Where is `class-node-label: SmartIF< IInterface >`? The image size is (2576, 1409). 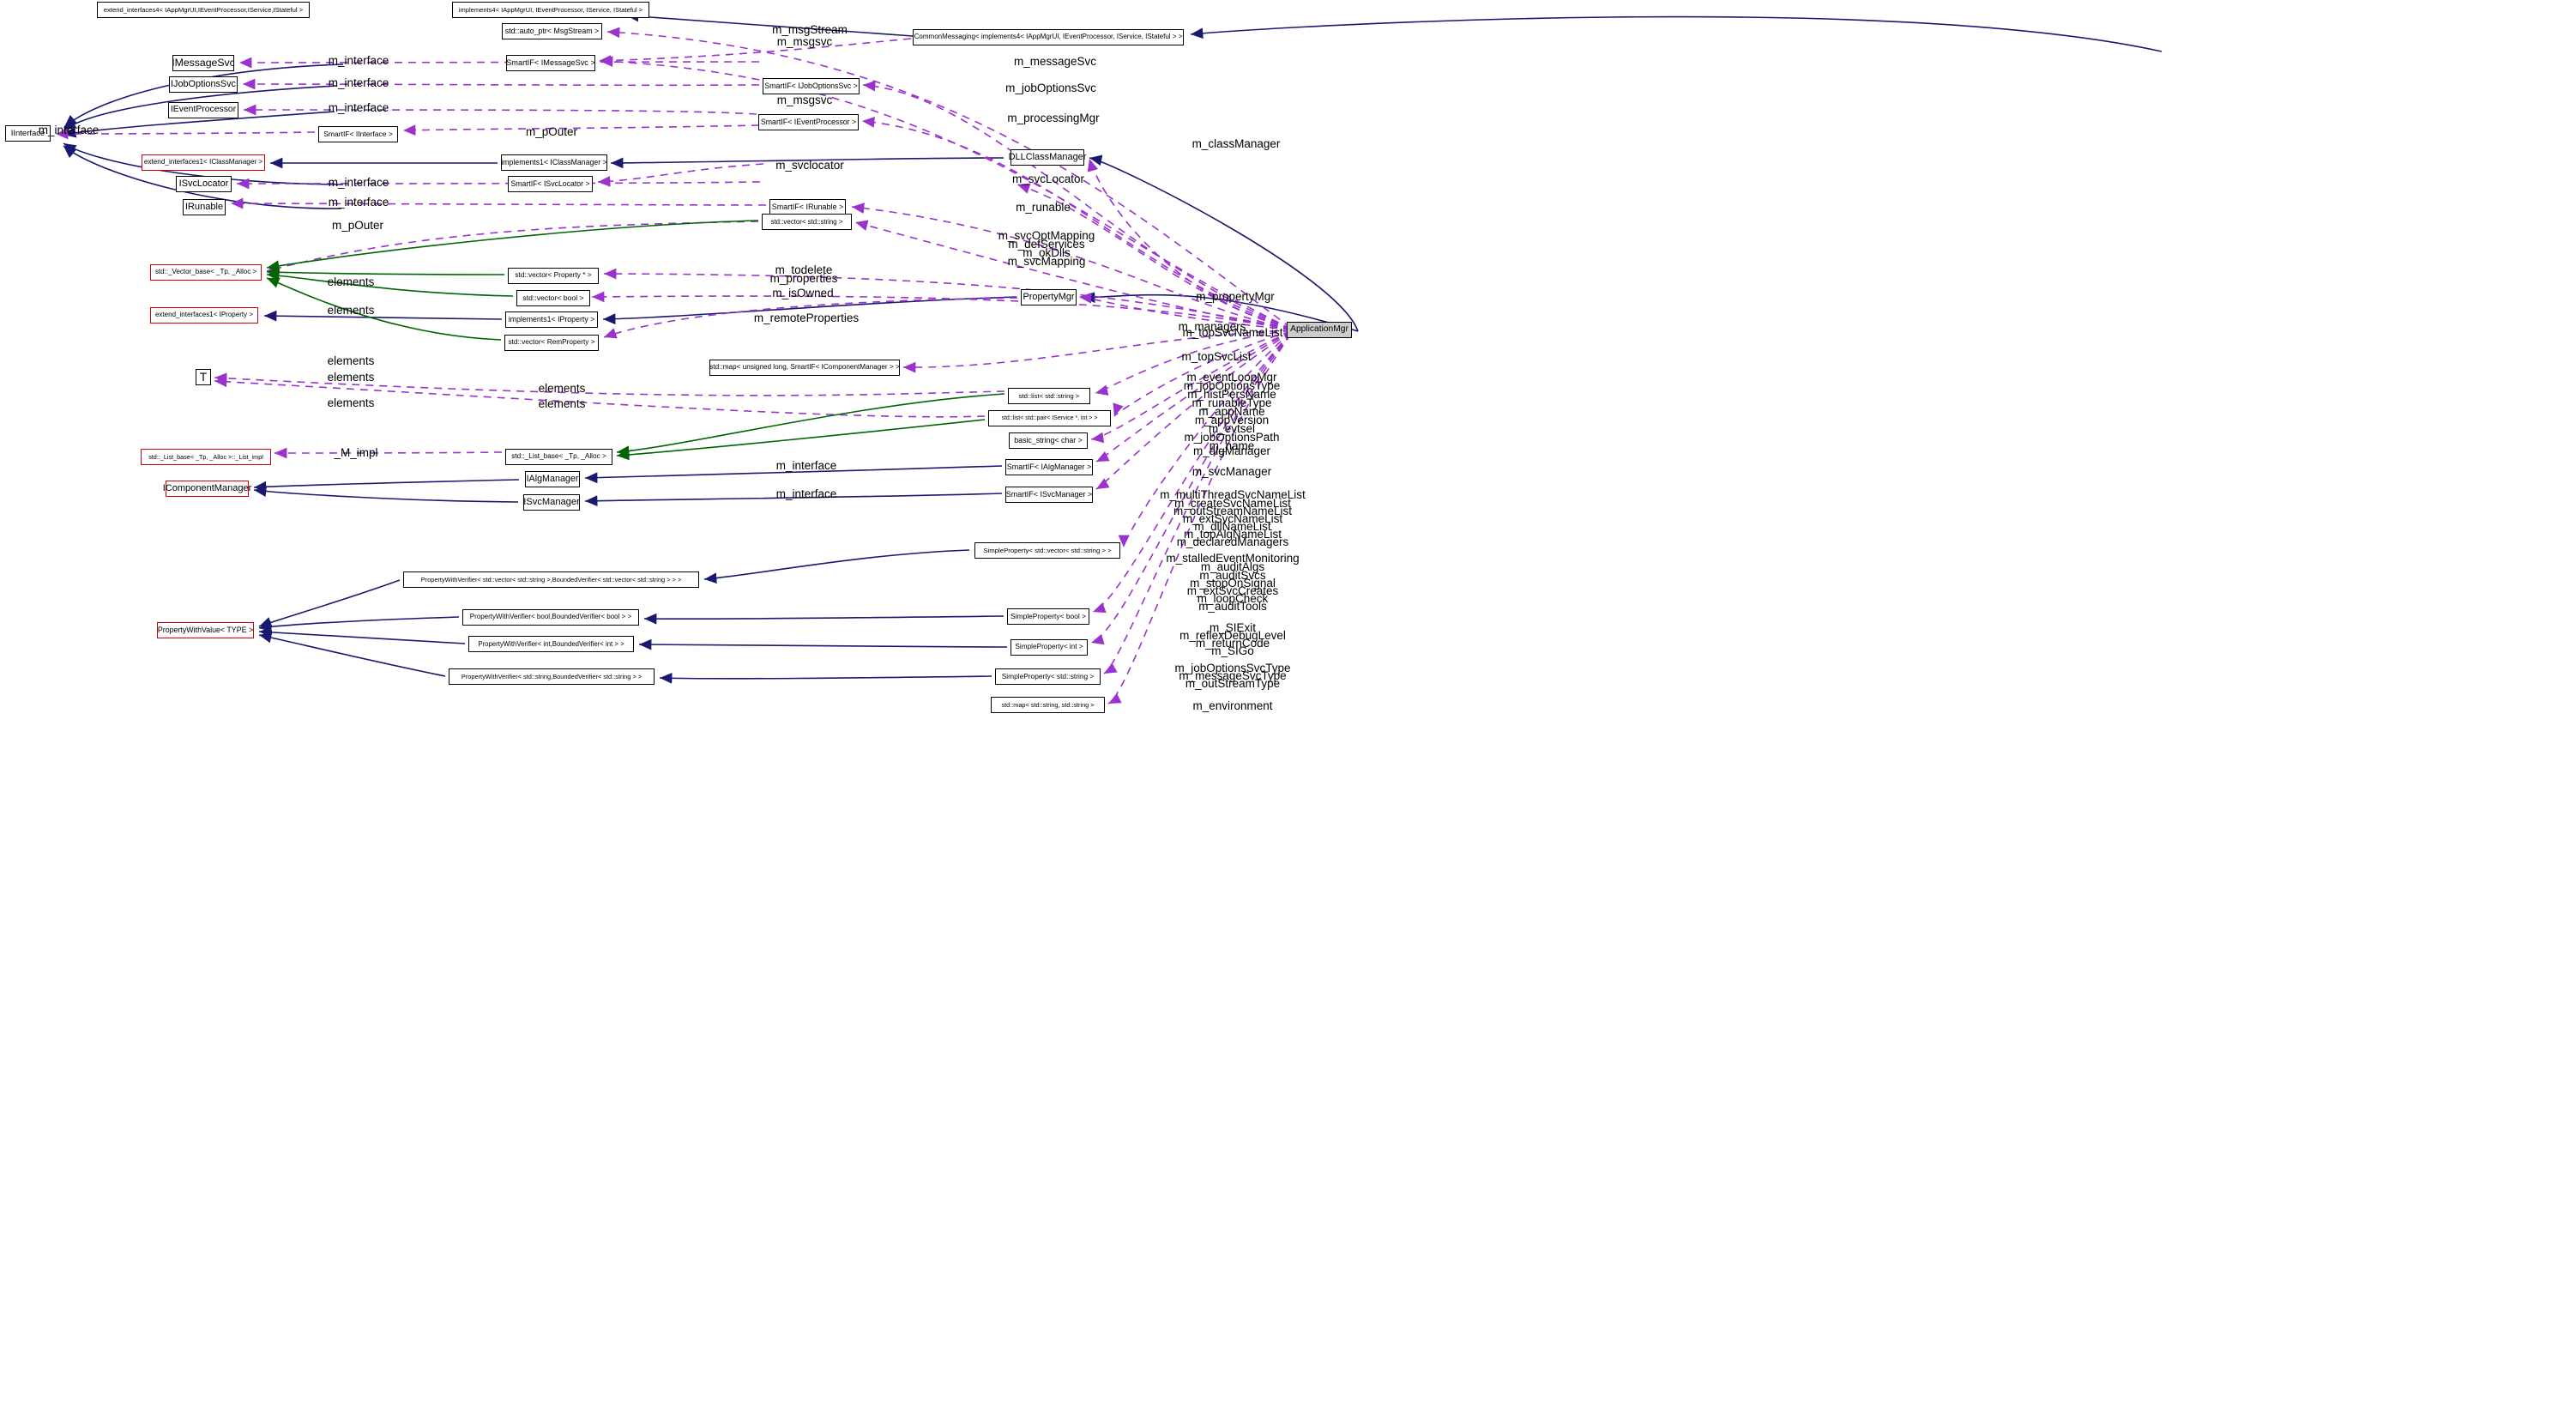
class-node-label: SmartIF< IInterface > is located at coordinates (358, 134).